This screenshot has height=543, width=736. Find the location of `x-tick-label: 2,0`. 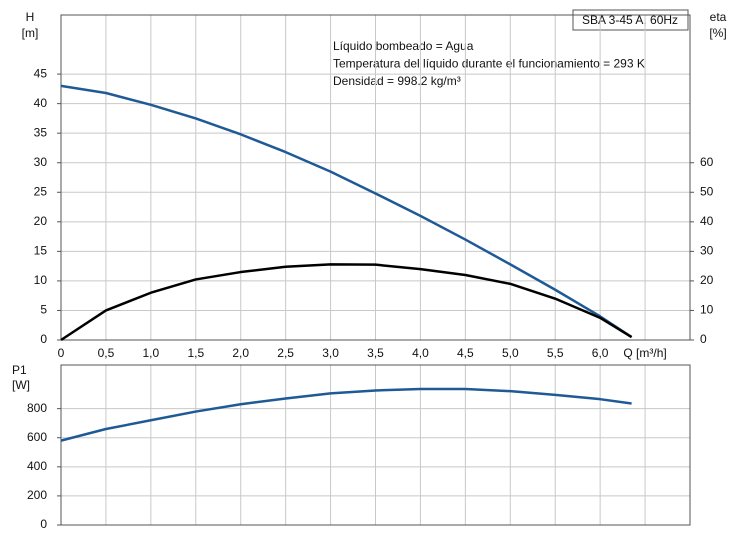

x-tick-label: 2,0 is located at coordinates (240, 353).